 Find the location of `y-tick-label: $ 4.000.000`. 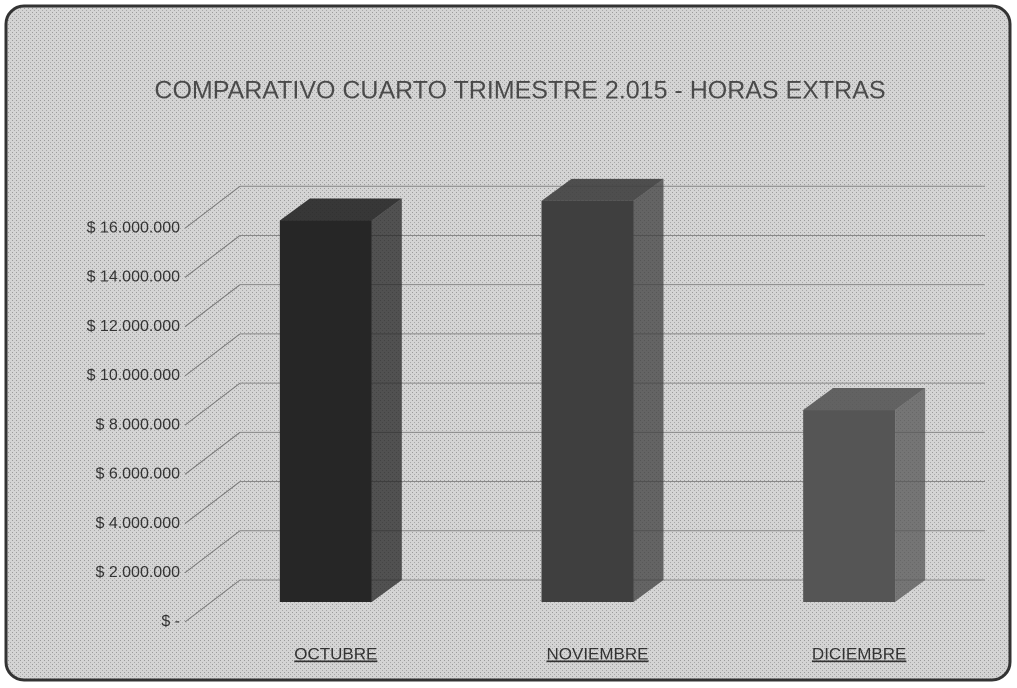

y-tick-label: $ 4.000.000 is located at coordinates (137, 523).